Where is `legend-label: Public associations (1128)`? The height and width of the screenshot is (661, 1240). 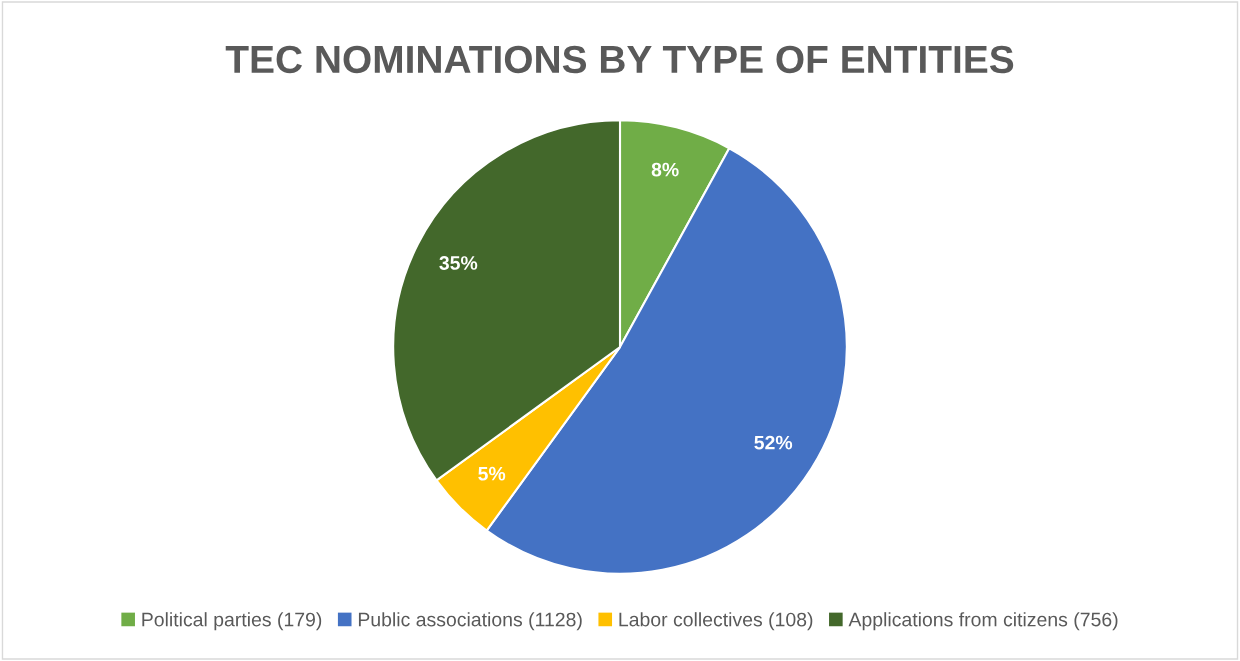 legend-label: Public associations (1128) is located at coordinates (470, 621).